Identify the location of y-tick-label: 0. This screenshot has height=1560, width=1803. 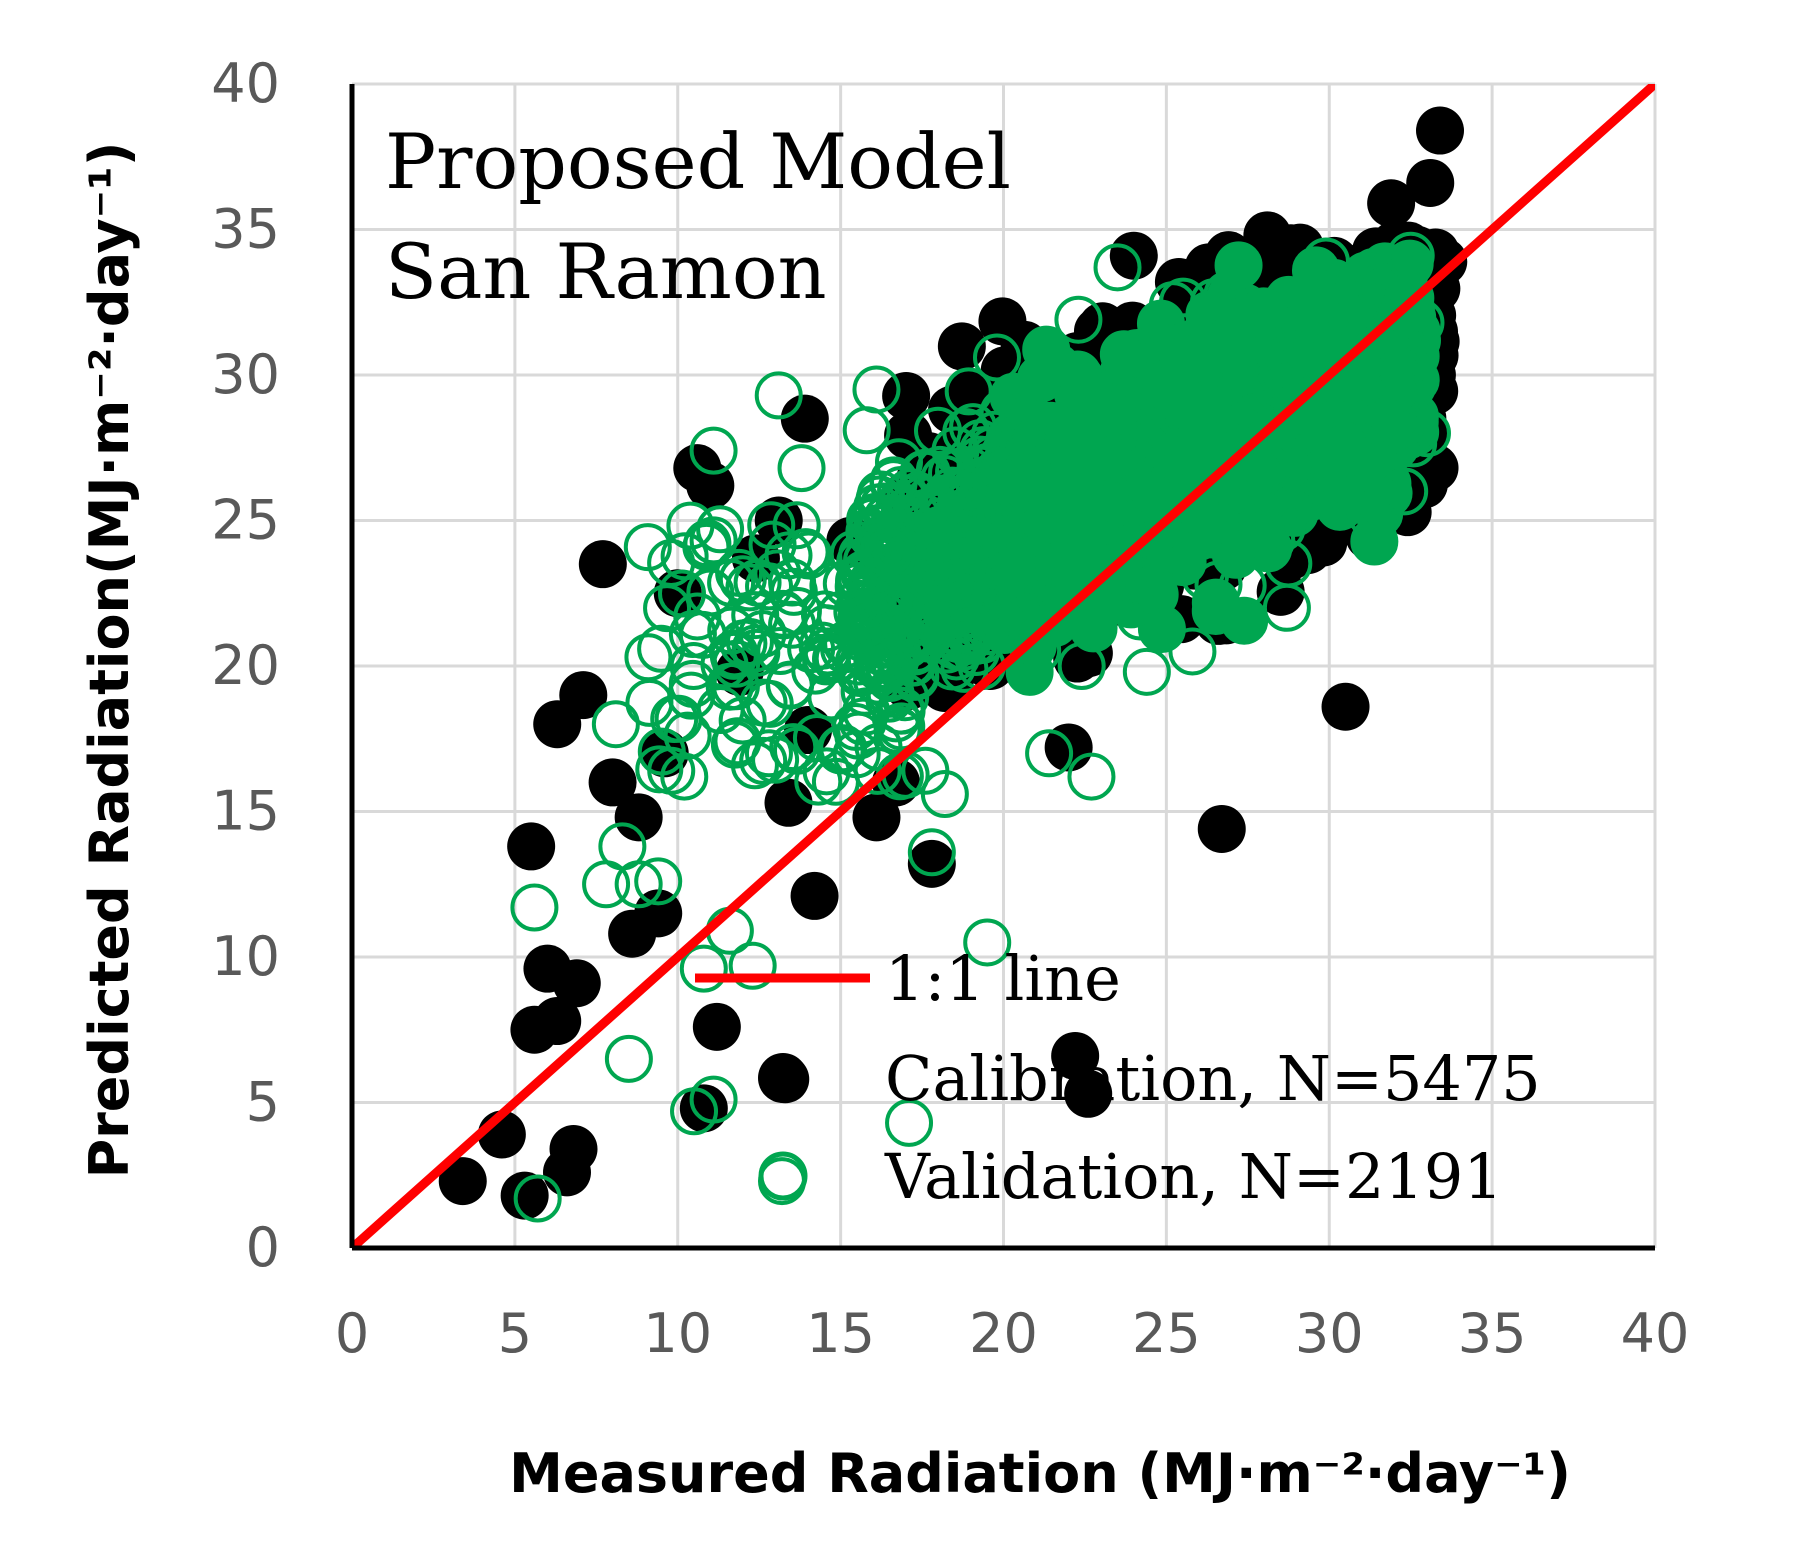
(263, 1247).